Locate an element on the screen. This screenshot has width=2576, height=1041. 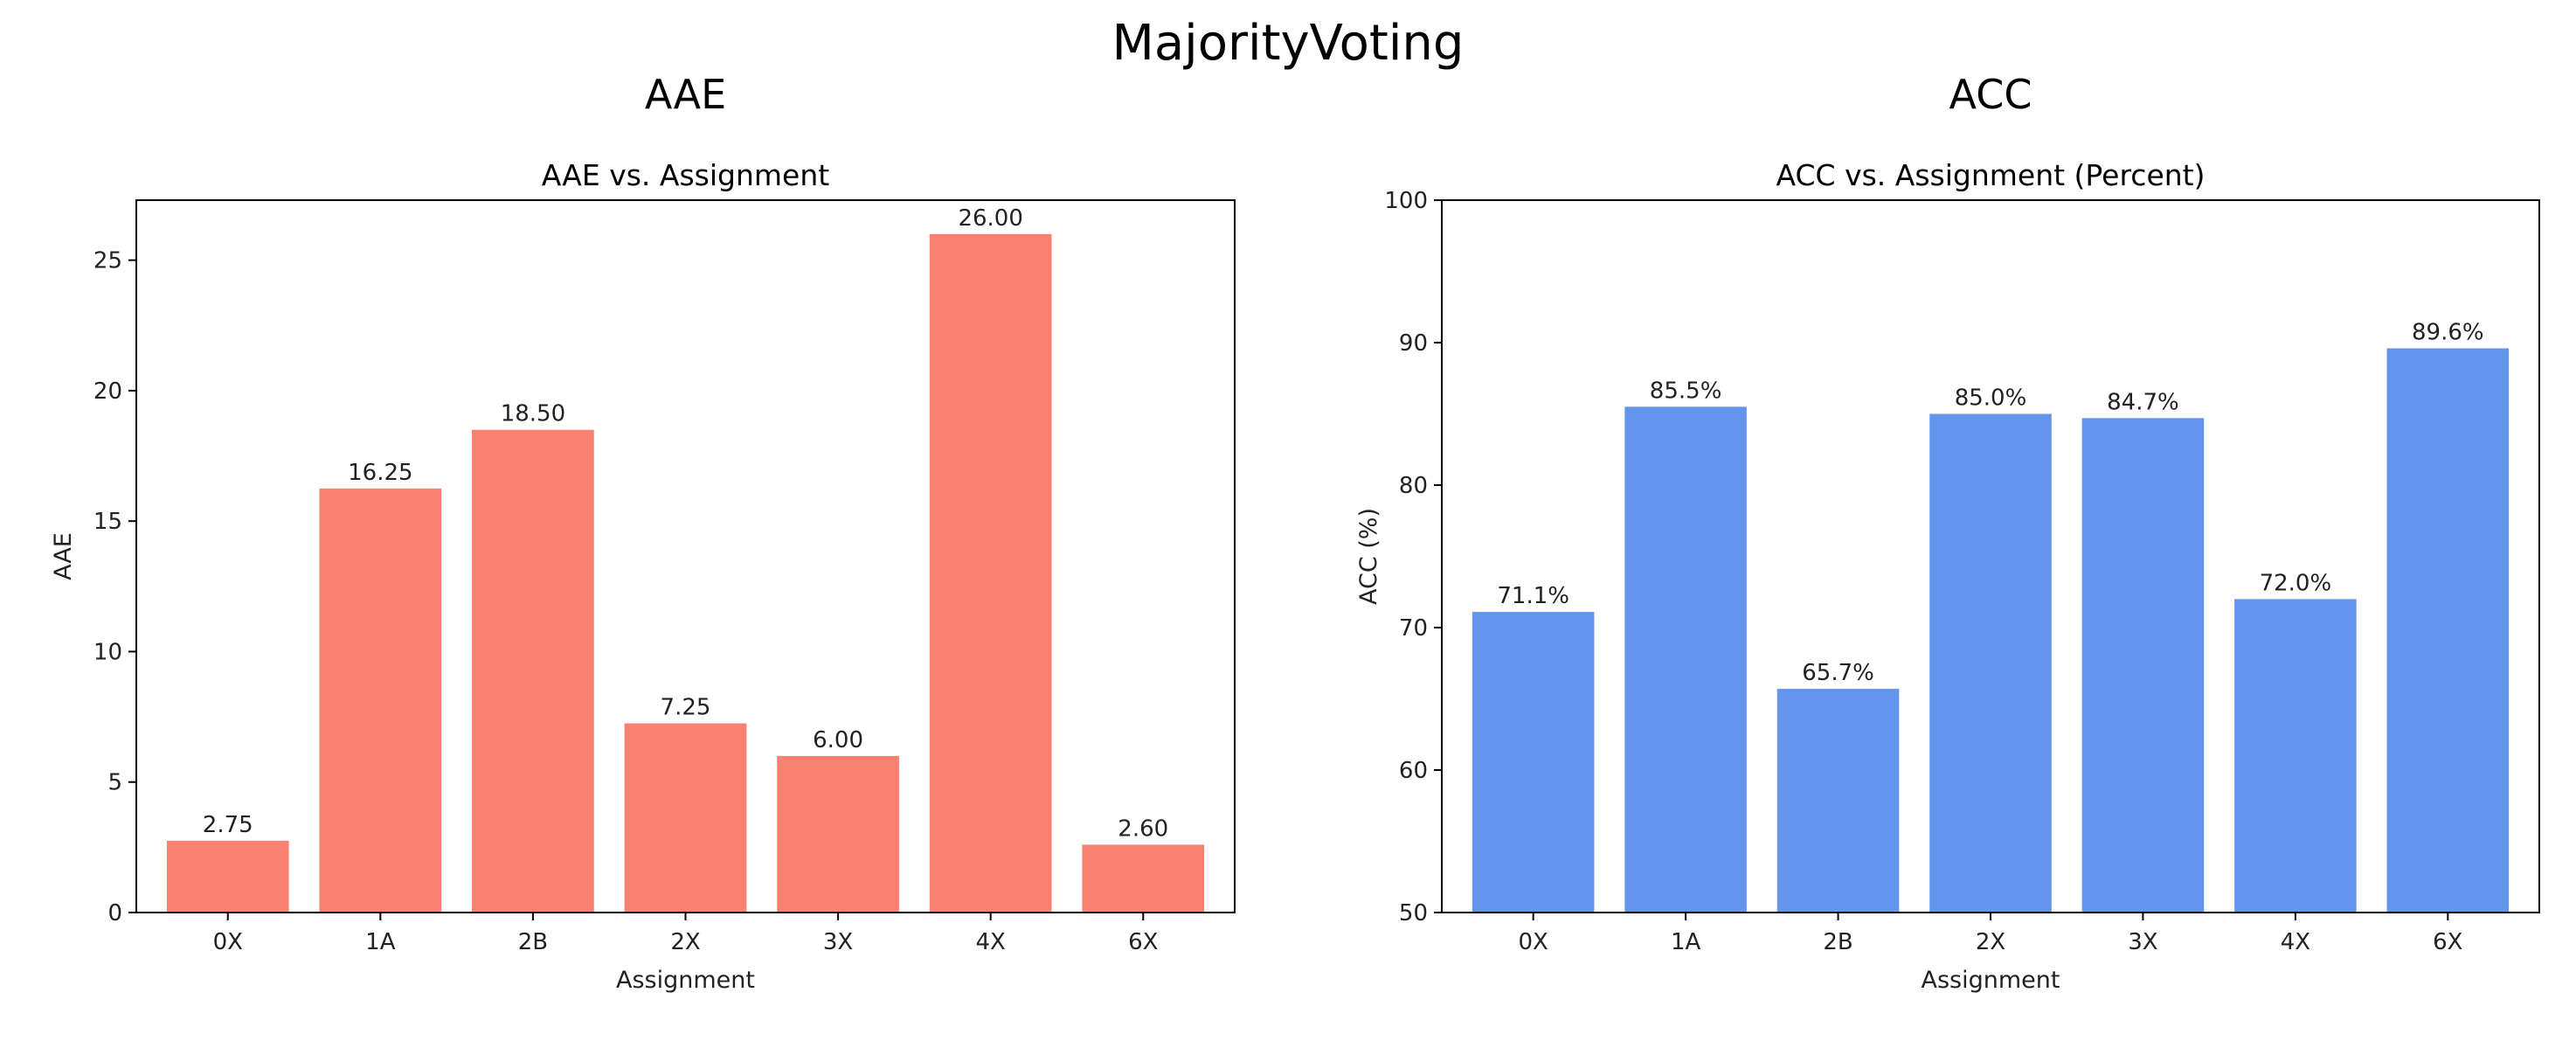
data-label-2b: 18.50 is located at coordinates (533, 414).